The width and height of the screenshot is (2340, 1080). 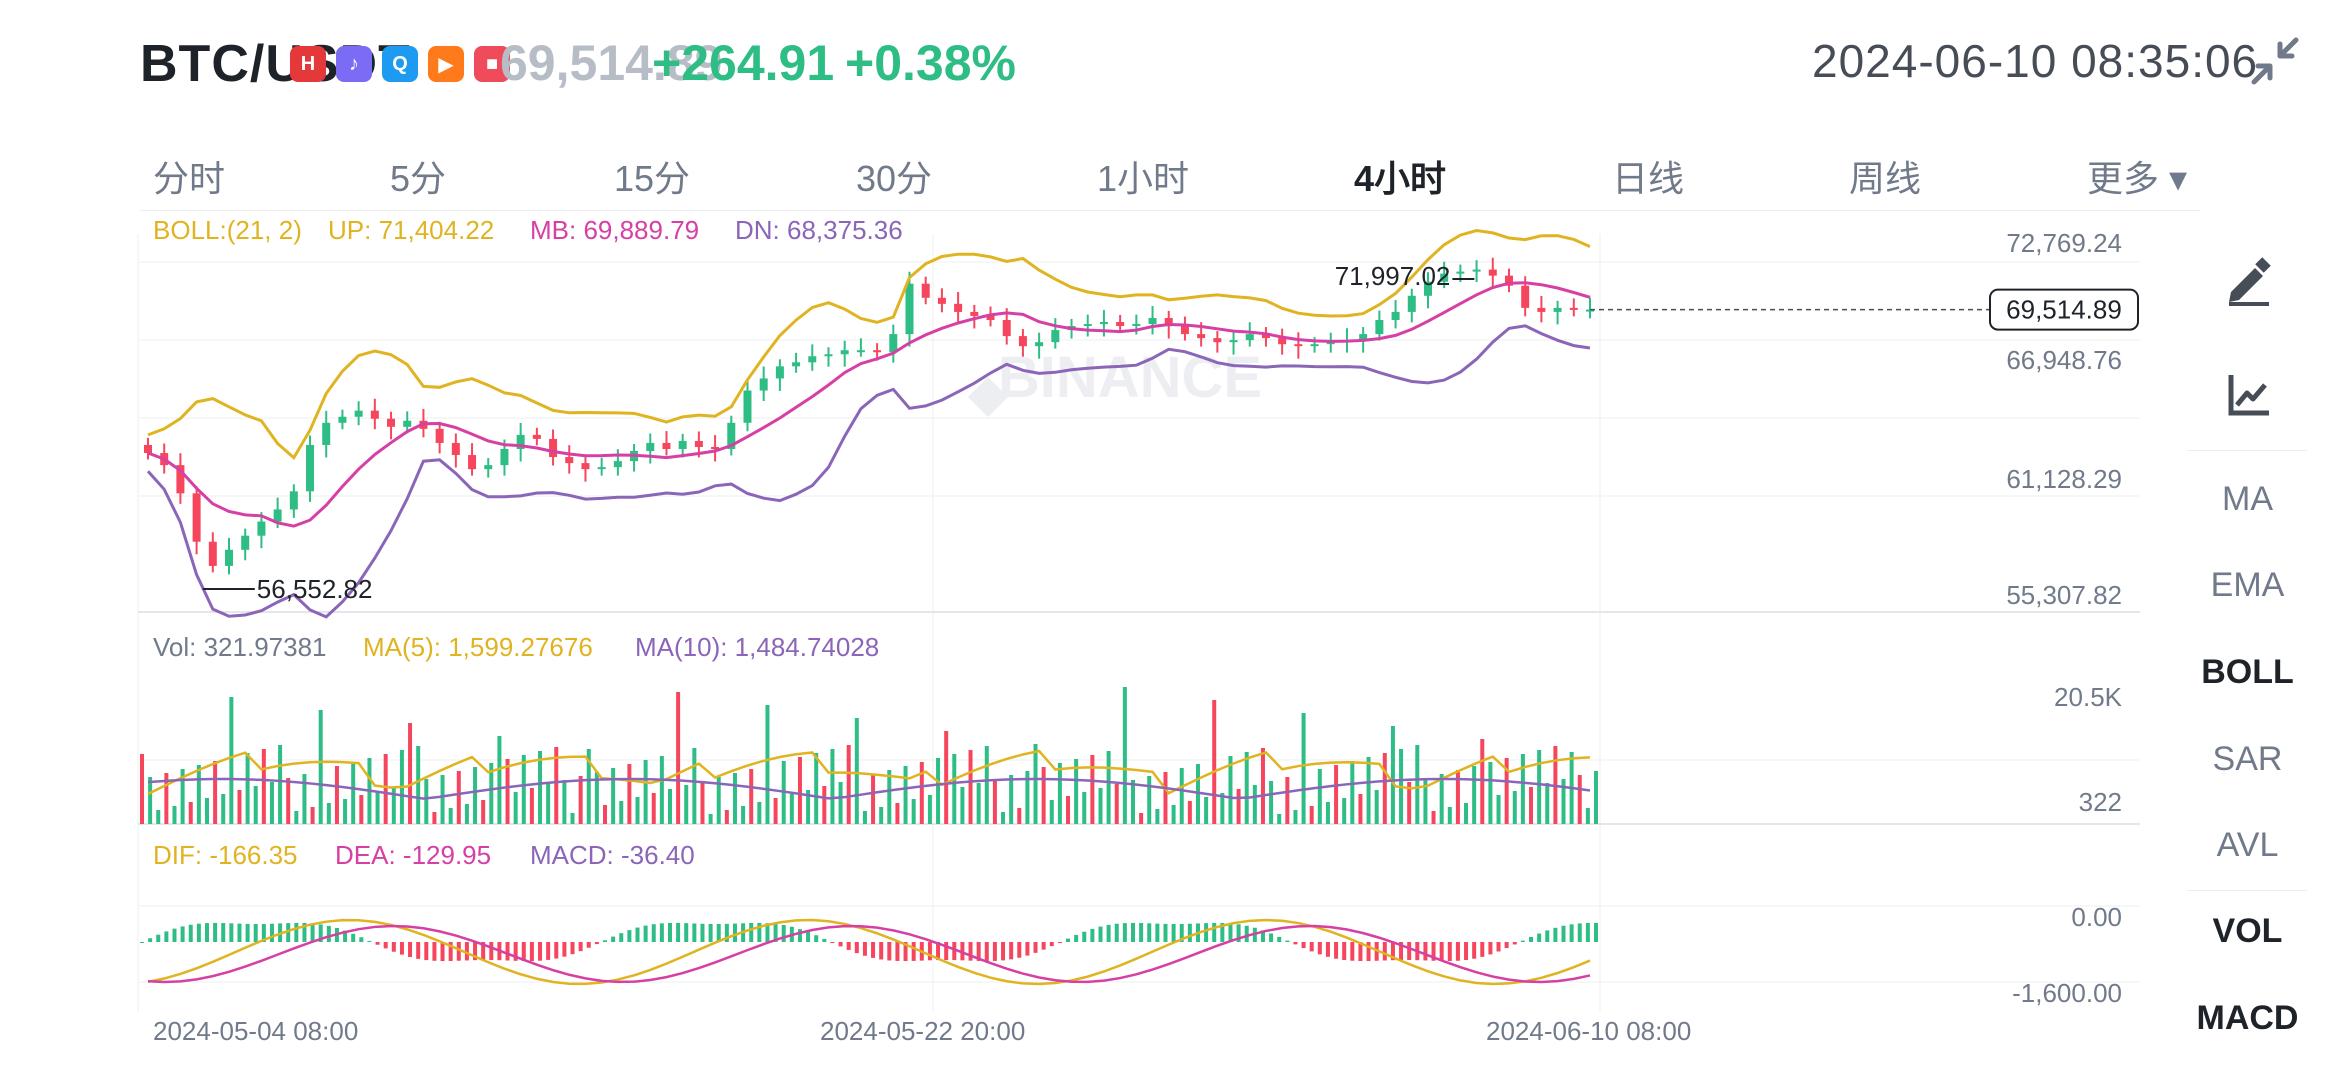 What do you see at coordinates (2247, 1018) in the screenshot?
I see `indicator-macd: MACD` at bounding box center [2247, 1018].